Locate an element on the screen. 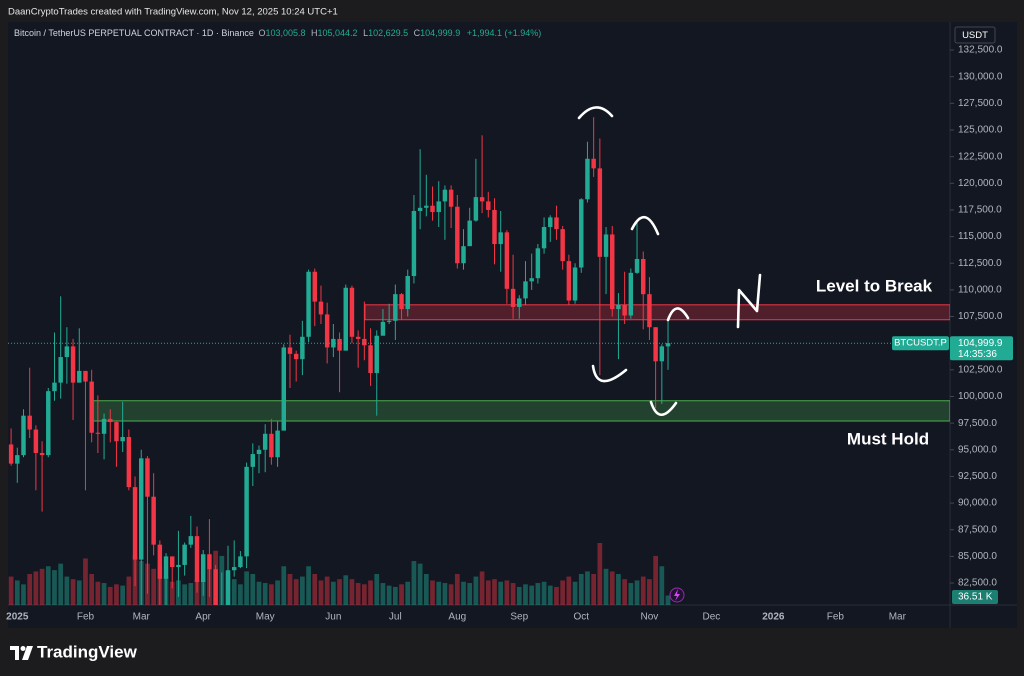 Image resolution: width=1024 pixels, height=676 pixels. countdown-label: 14:35:36 is located at coordinates (977, 354).